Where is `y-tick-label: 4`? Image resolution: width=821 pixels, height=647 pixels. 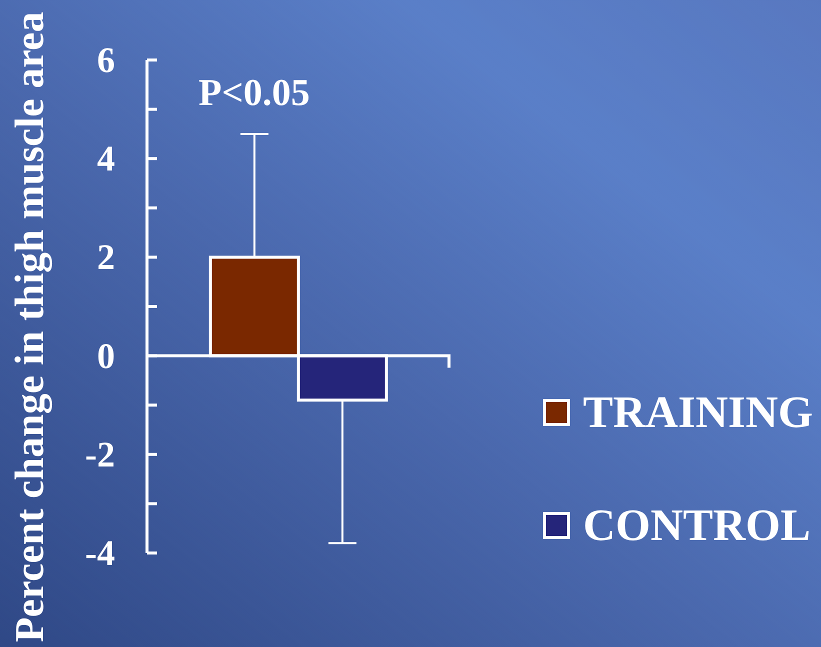 y-tick-label: 4 is located at coordinates (106, 158).